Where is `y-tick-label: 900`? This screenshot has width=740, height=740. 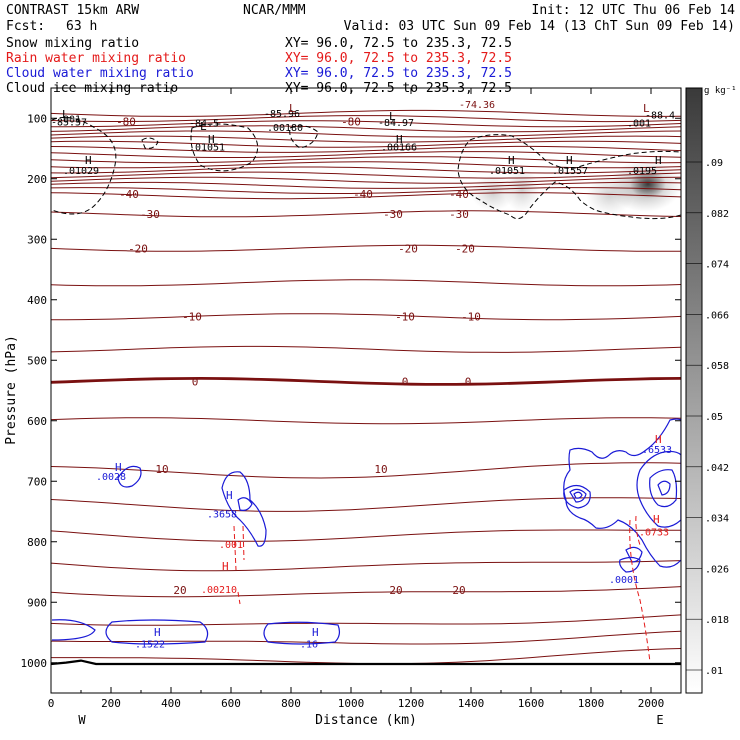 y-tick-label: 900 is located at coordinates (37, 602).